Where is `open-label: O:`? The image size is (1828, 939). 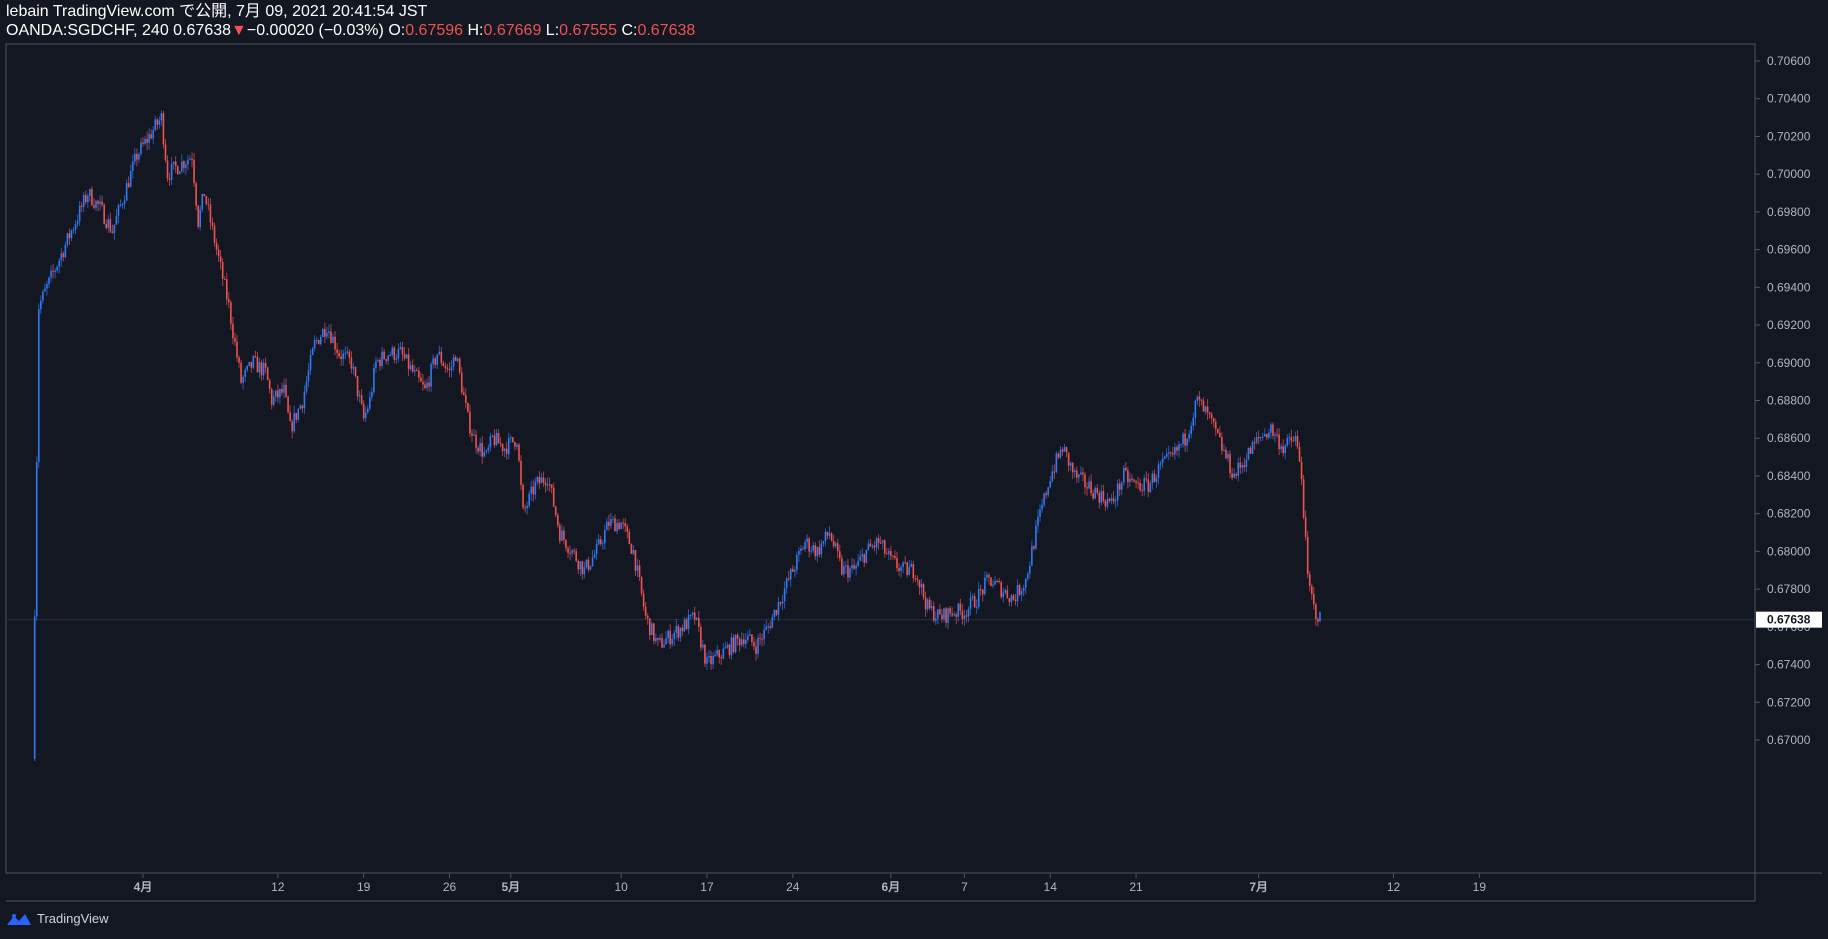 open-label: O: is located at coordinates (397, 30).